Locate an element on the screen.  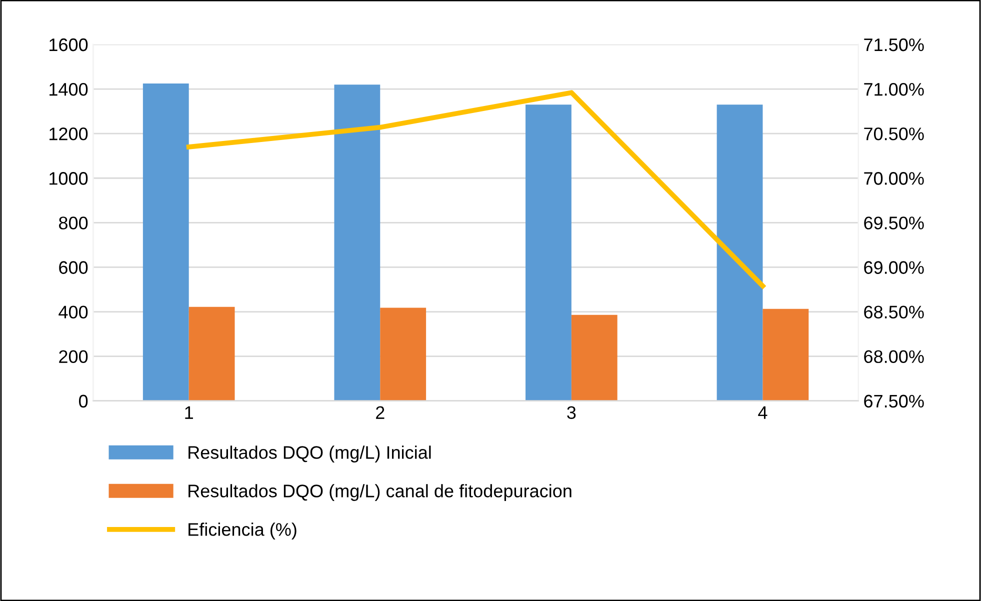
y2-tick-label: 69.50% is located at coordinates (894, 223).